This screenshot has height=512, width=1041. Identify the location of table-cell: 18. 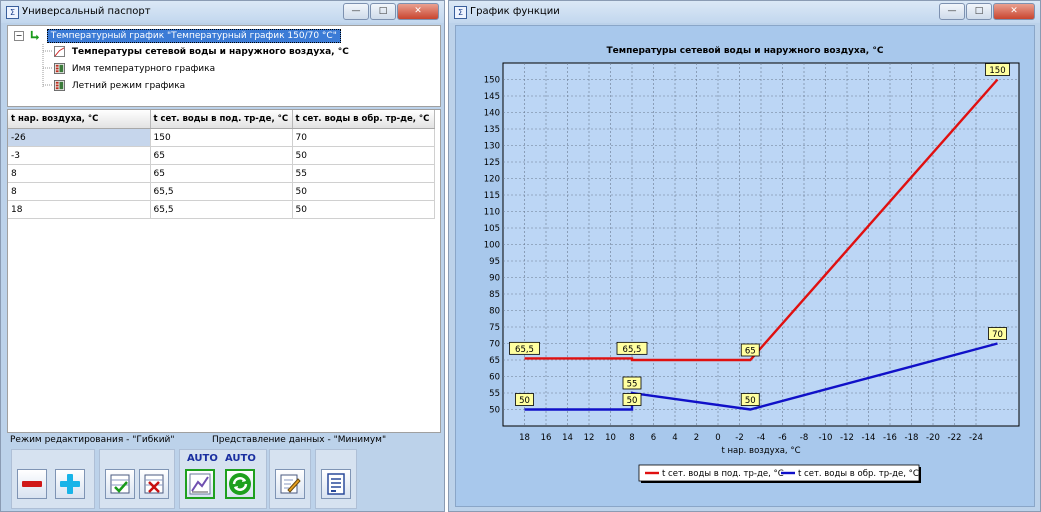
(79, 209).